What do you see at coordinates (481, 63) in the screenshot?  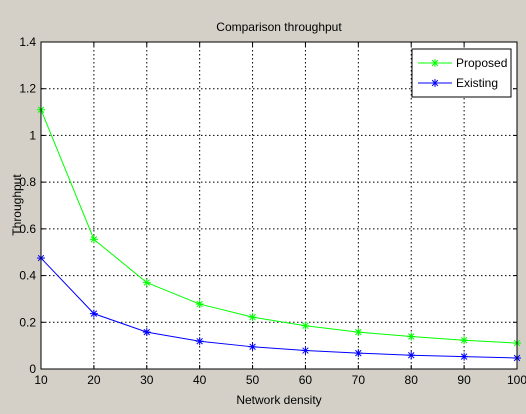 I see `legend-label-proposed: Proposed` at bounding box center [481, 63].